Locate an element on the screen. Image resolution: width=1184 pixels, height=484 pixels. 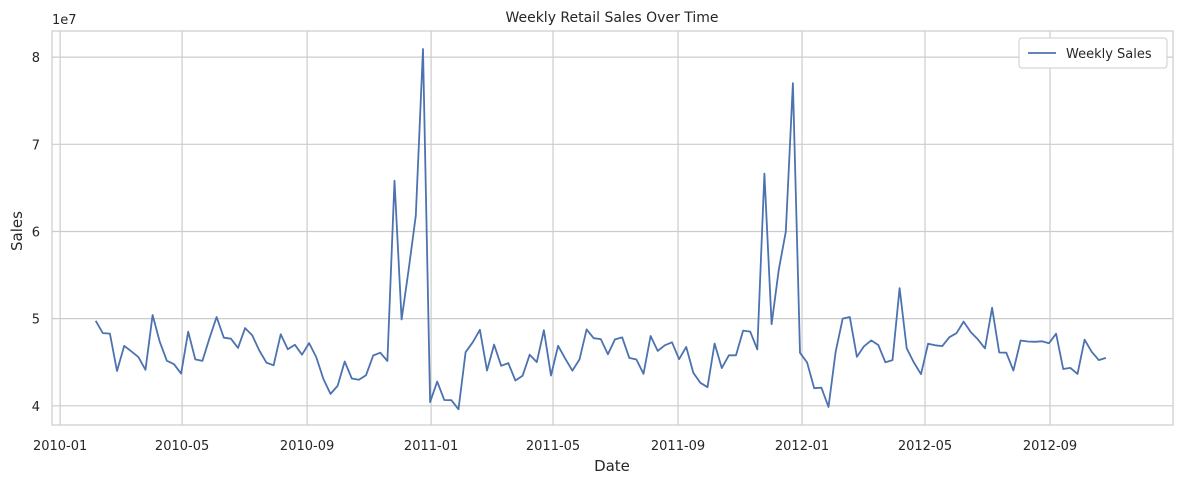
x-tick-label: 2012-05 is located at coordinates (925, 446).